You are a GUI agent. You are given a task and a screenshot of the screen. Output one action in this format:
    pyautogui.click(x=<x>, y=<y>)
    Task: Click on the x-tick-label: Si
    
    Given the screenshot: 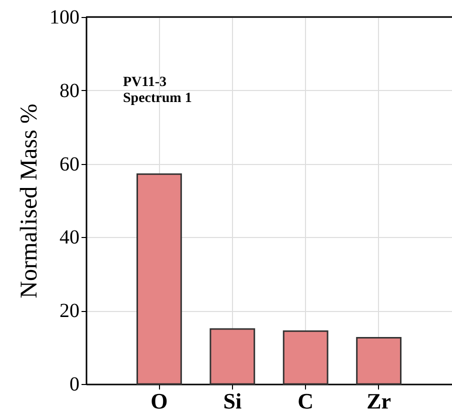 What is the action you would take?
    pyautogui.click(x=232, y=401)
    